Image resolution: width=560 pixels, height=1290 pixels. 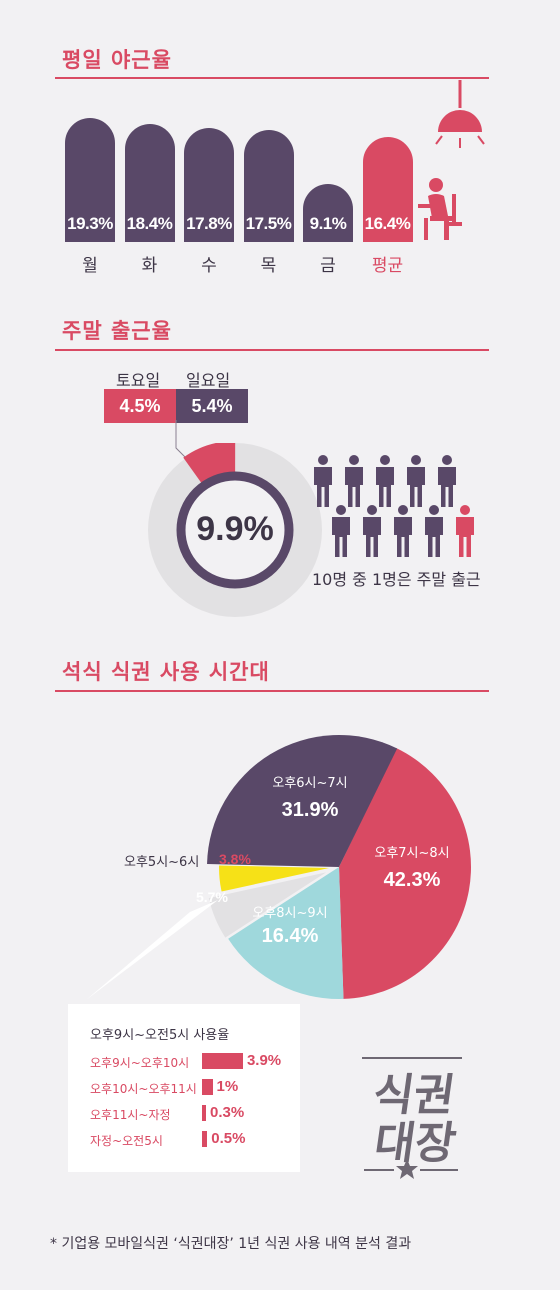 I want to click on day-label: 수, so click(x=209, y=266).